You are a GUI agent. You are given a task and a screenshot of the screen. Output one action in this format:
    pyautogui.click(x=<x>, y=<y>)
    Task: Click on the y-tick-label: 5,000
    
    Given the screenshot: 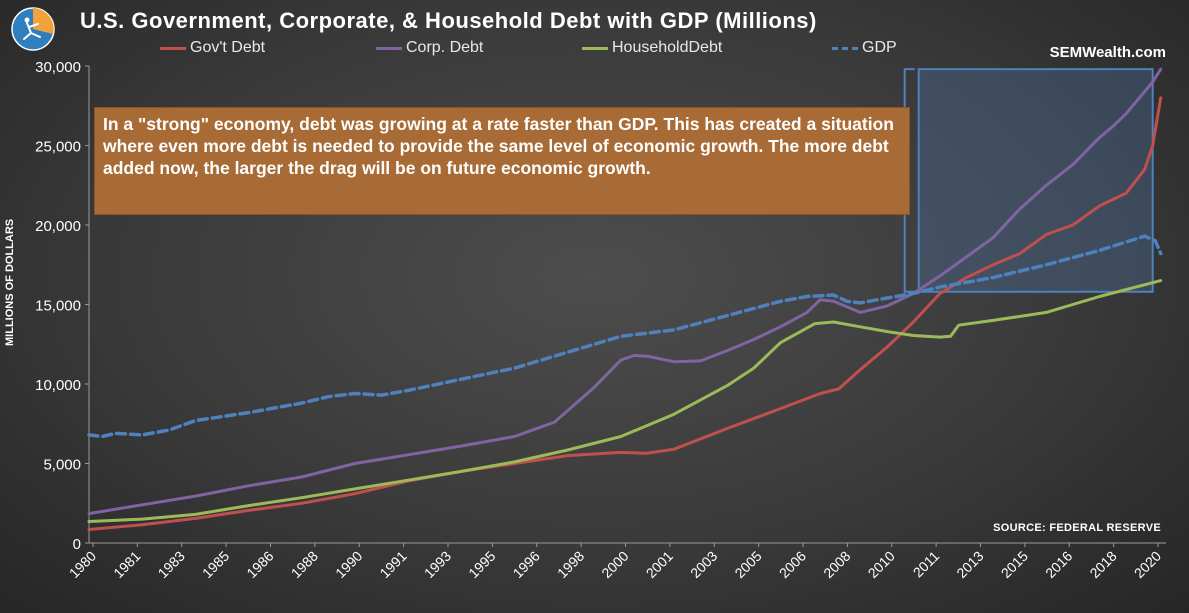 What is the action you would take?
    pyautogui.click(x=62, y=465)
    